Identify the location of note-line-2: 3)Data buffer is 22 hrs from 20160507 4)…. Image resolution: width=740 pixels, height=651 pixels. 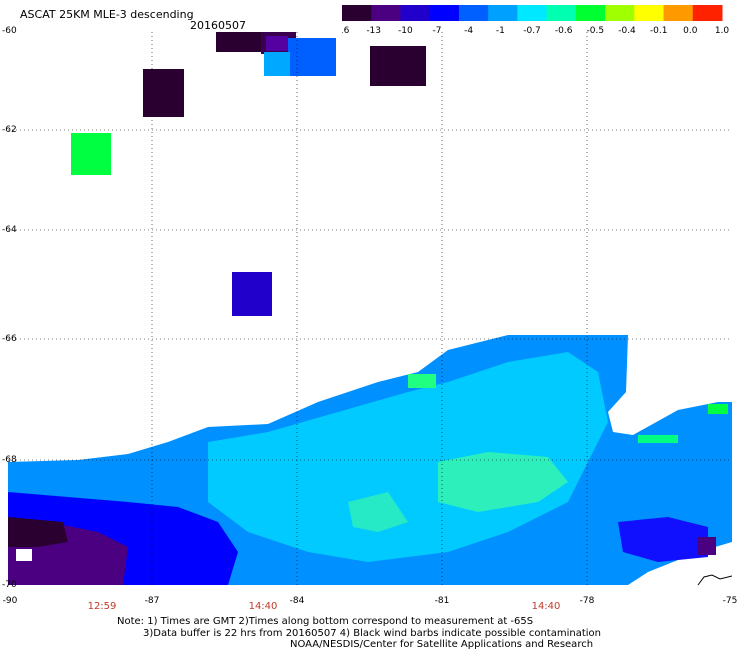
(372, 633).